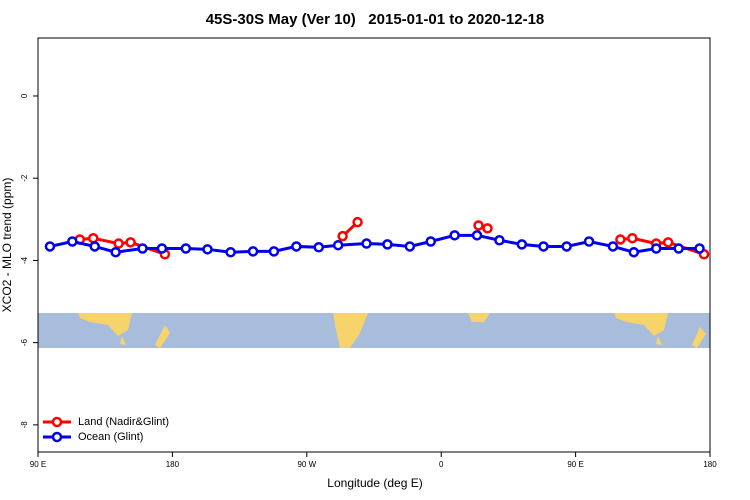 This screenshot has height=500, width=750. What do you see at coordinates (441, 464) in the screenshot?
I see `x-tick-label: 0` at bounding box center [441, 464].